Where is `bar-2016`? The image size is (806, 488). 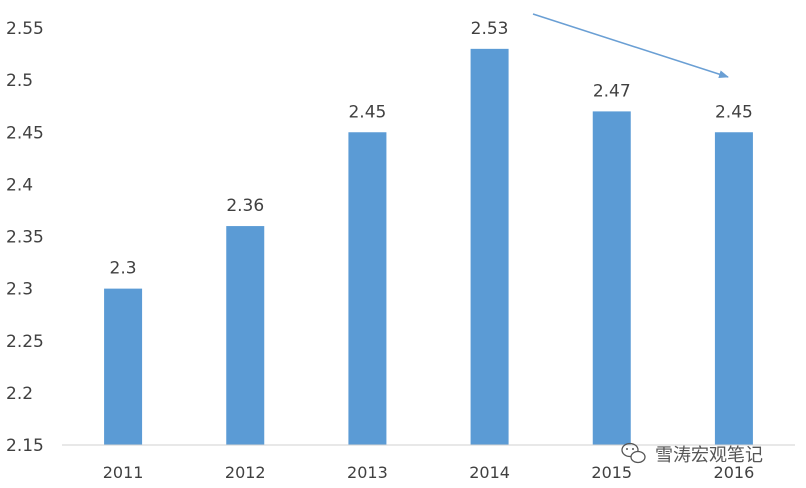
bar-2016 is located at coordinates (733, 288).